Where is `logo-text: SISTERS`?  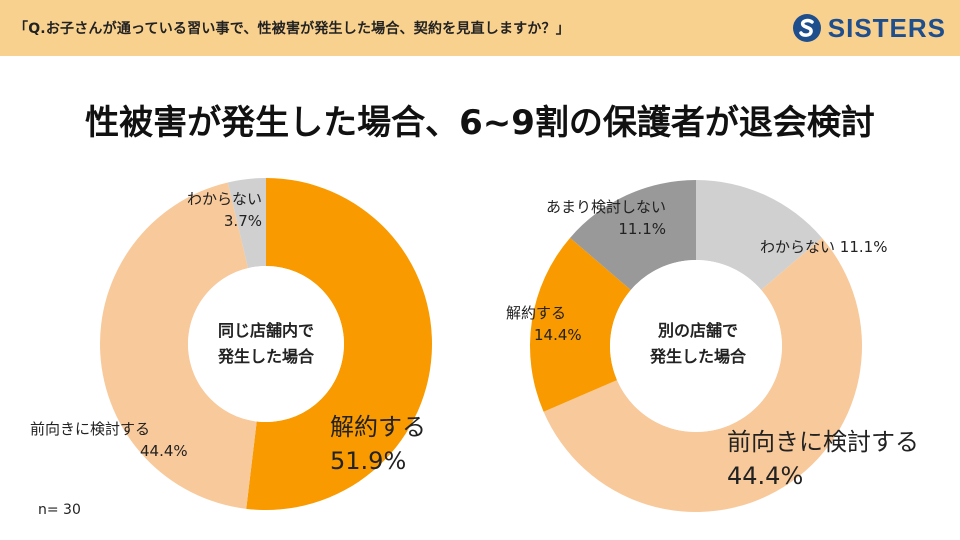 logo-text: SISTERS is located at coordinates (886, 27).